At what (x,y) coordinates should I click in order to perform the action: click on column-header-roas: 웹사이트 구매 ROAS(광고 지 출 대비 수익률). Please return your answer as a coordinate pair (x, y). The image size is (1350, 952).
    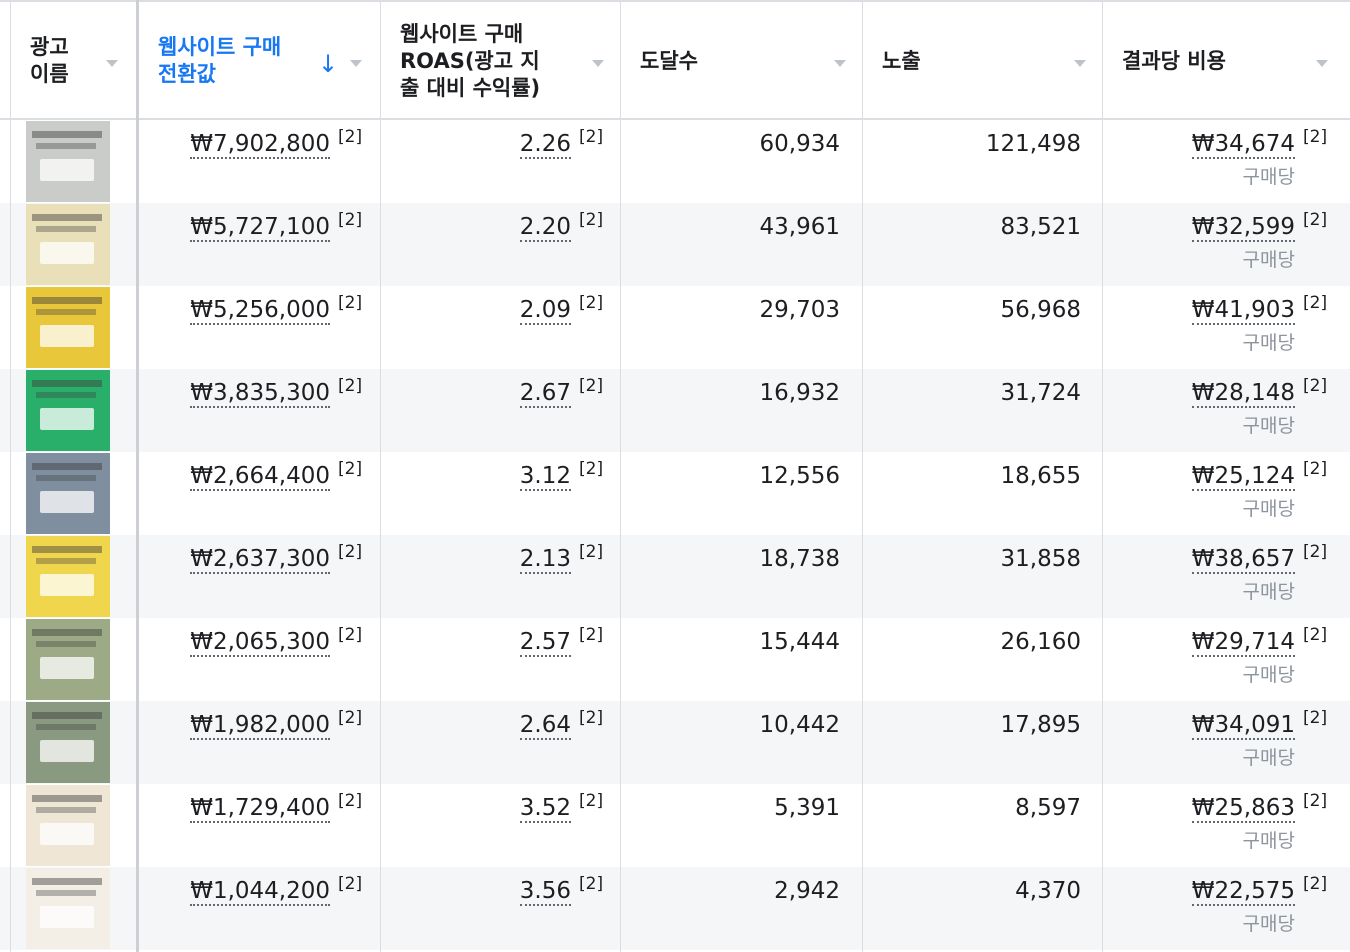
    Looking at the image, I should click on (501, 61).